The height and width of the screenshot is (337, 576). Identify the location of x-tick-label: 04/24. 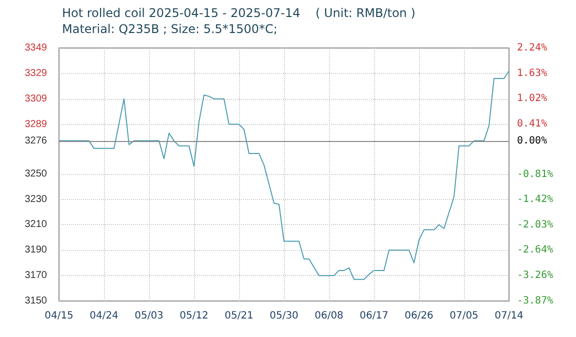
(104, 316).